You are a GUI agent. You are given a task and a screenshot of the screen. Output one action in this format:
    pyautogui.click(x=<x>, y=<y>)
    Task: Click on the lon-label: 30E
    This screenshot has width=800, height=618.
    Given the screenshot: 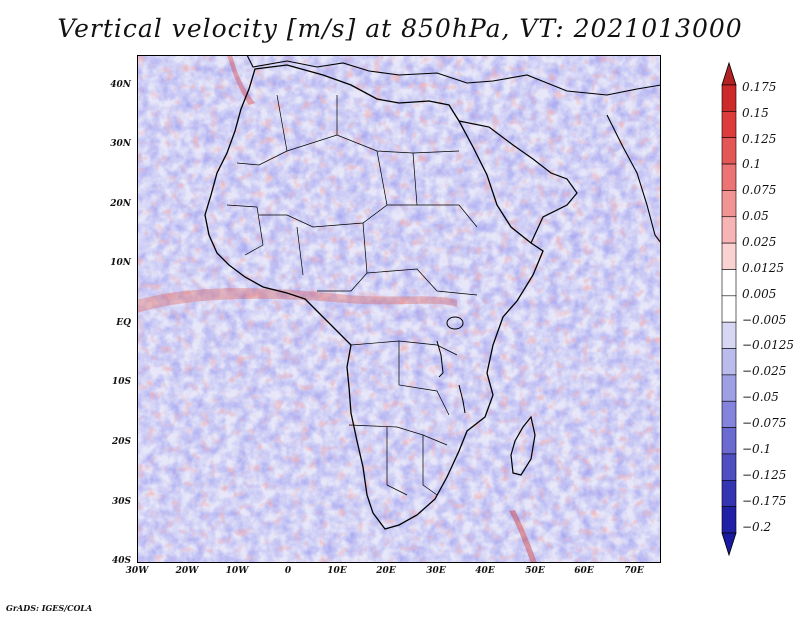 What is the action you would take?
    pyautogui.click(x=436, y=571)
    